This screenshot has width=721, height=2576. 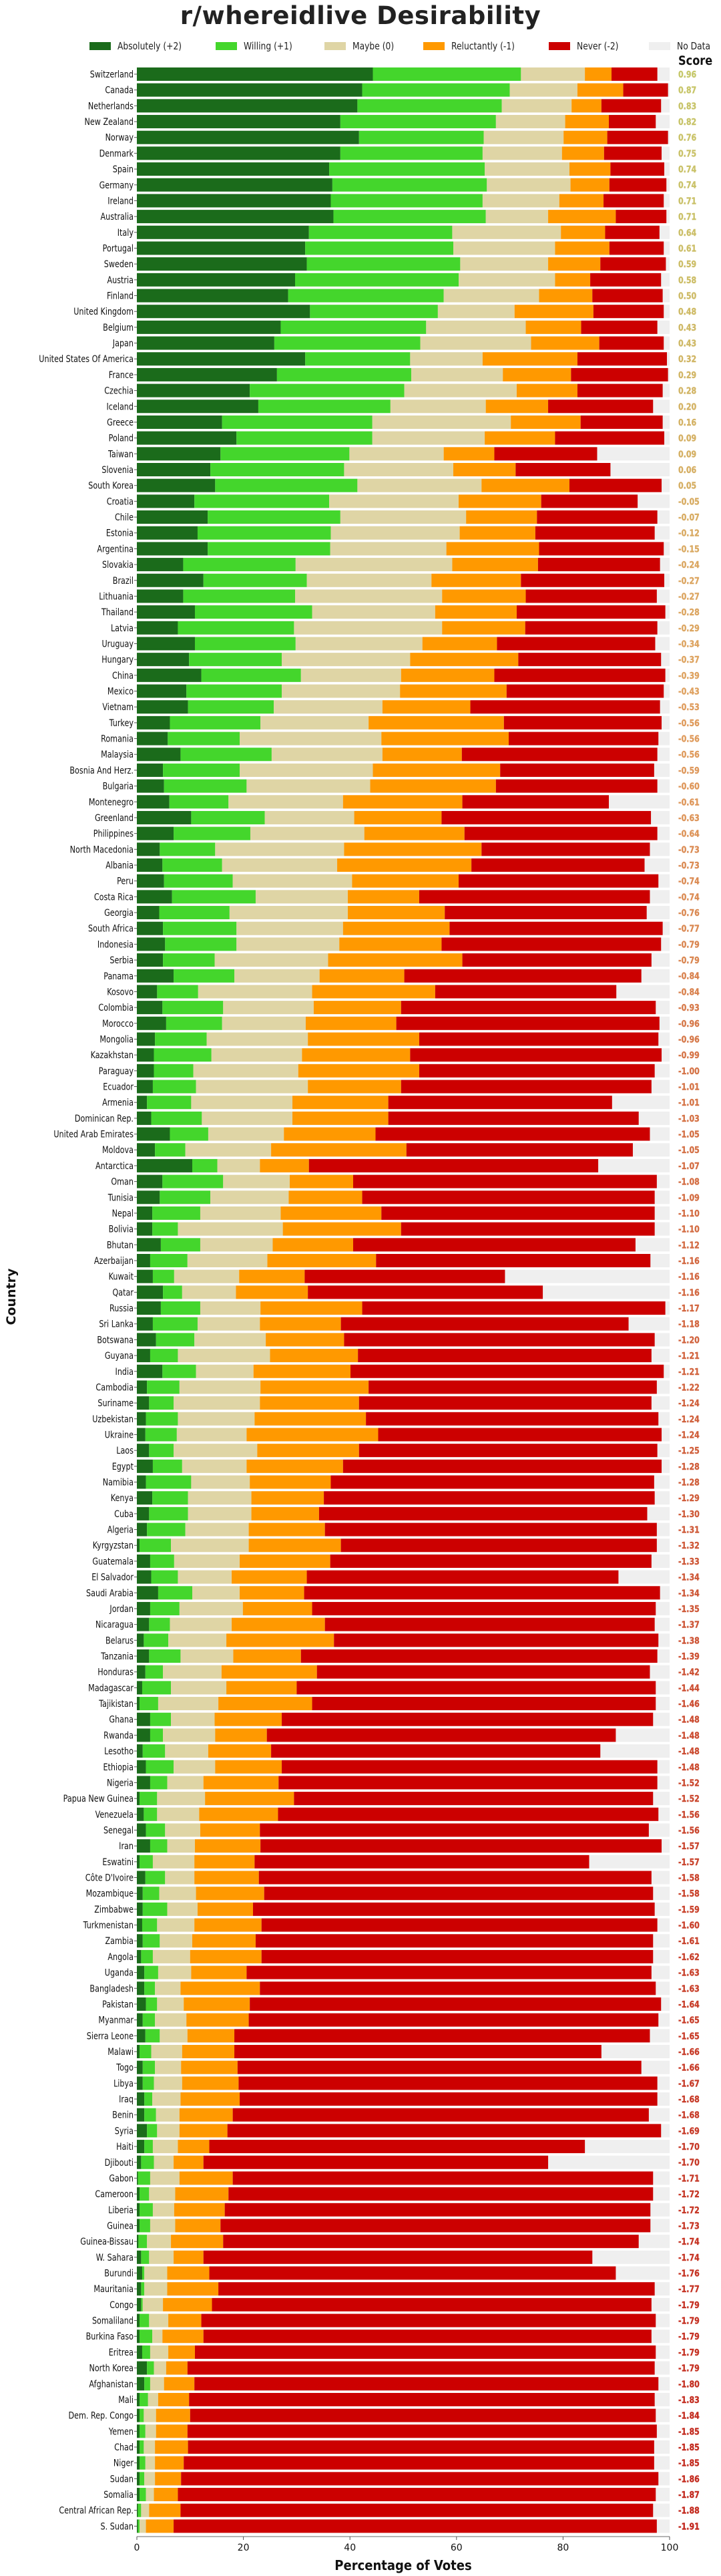 I want to click on country-label: Kazakhstan, so click(x=112, y=1055).